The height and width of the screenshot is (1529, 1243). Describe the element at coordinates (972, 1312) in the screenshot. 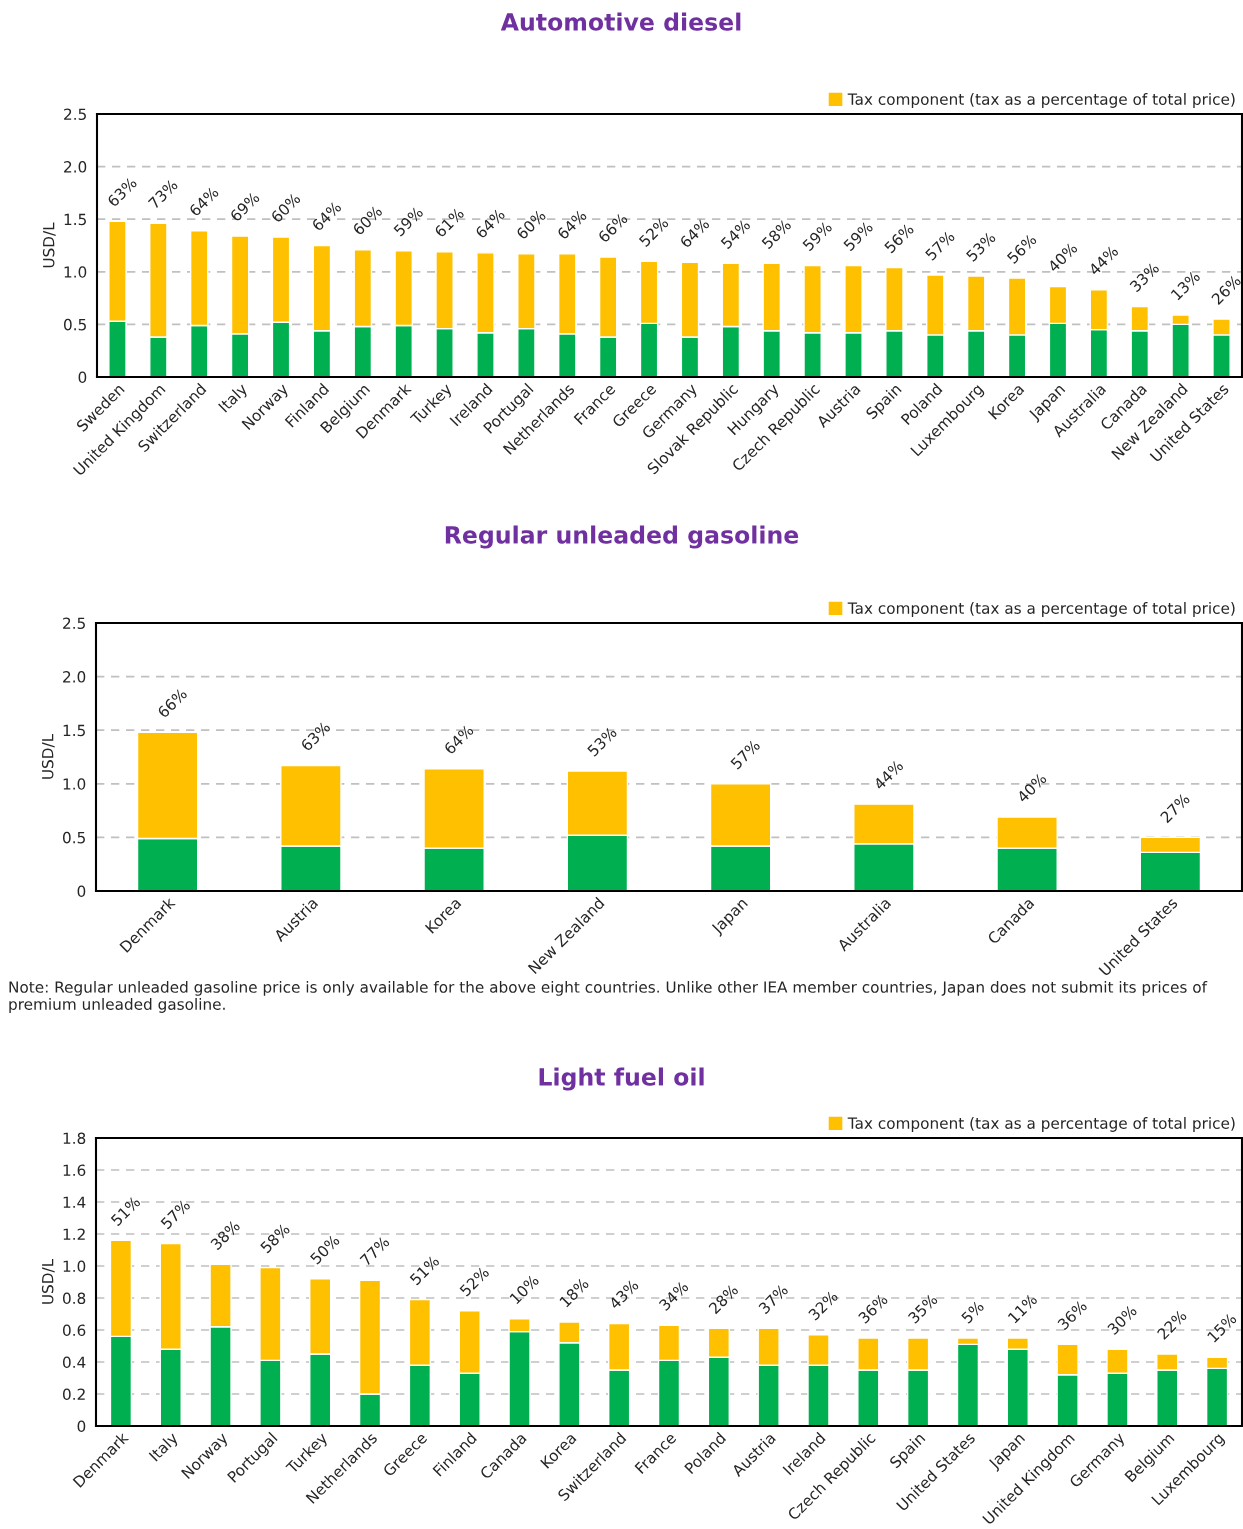

I see `annotation: 5%` at that location.